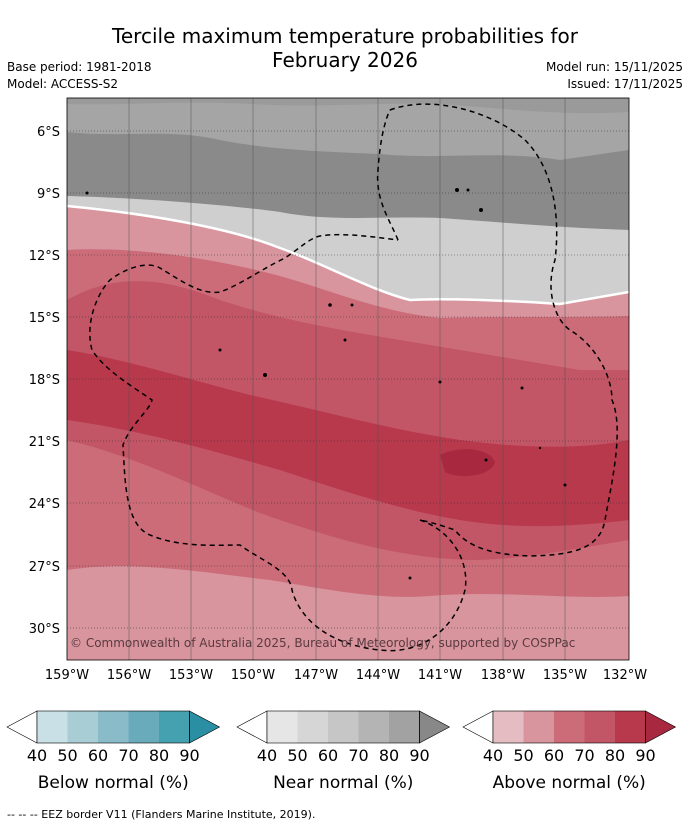 The image size is (690, 827). Describe the element at coordinates (253, 675) in the screenshot. I see `lon-label: 150°W` at that location.